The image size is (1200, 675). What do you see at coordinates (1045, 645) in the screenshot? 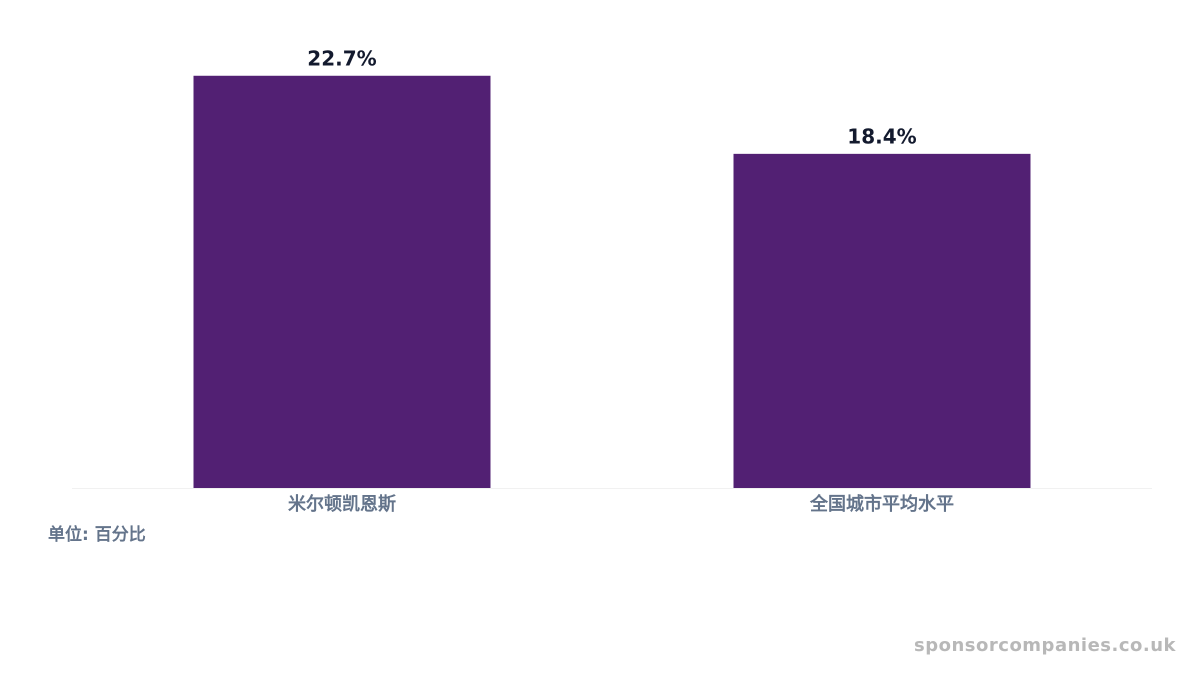
I see `watermark: sponsorcompanies.co.uk` at bounding box center [1045, 645].